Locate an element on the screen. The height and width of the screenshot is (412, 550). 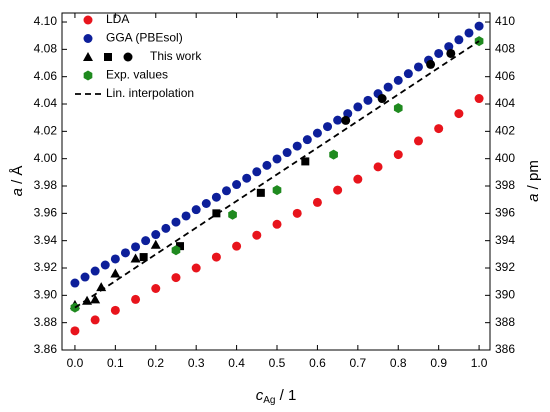
y2-tick-label: 386 is located at coordinates (505, 349).